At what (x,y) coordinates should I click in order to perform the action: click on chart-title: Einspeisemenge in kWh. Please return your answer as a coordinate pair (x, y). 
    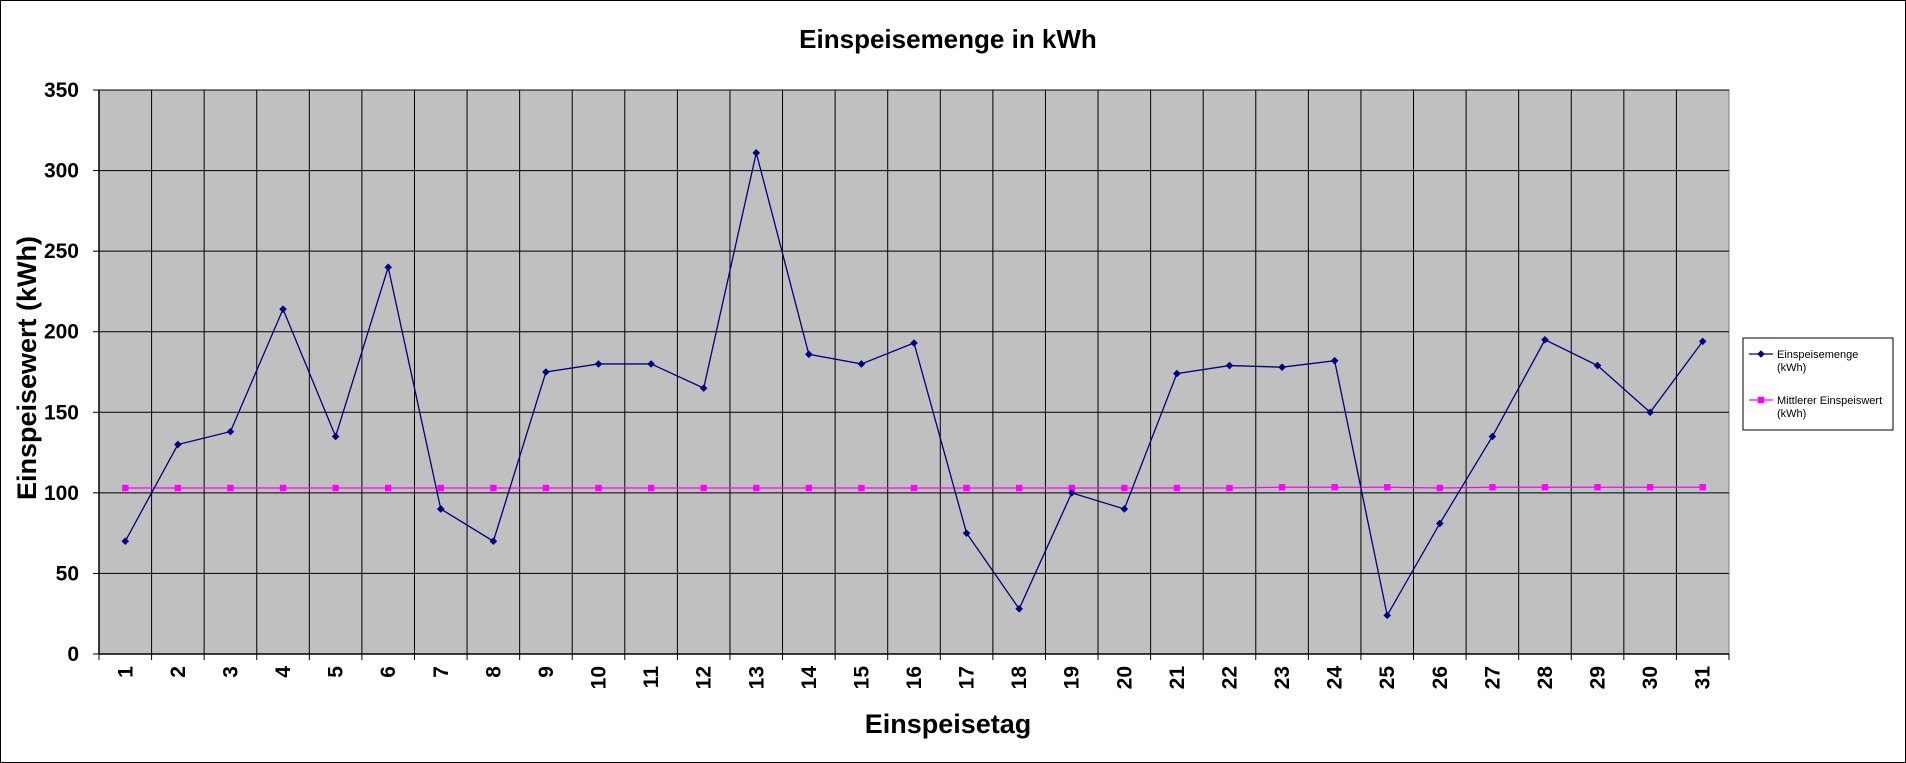
    Looking at the image, I should click on (948, 39).